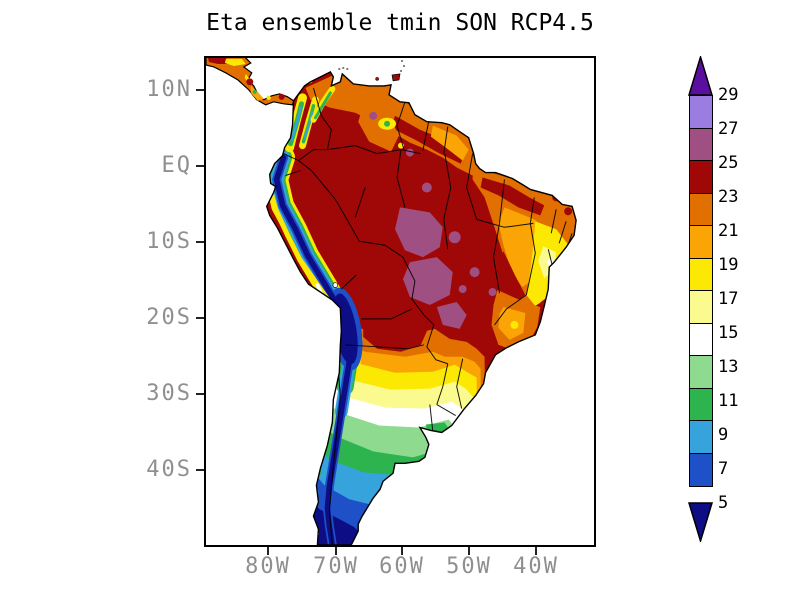 Image resolution: width=800 pixels, height=600 pixels. Describe the element at coordinates (728, 333) in the screenshot. I see `colorbar-tick-label: 15` at that location.